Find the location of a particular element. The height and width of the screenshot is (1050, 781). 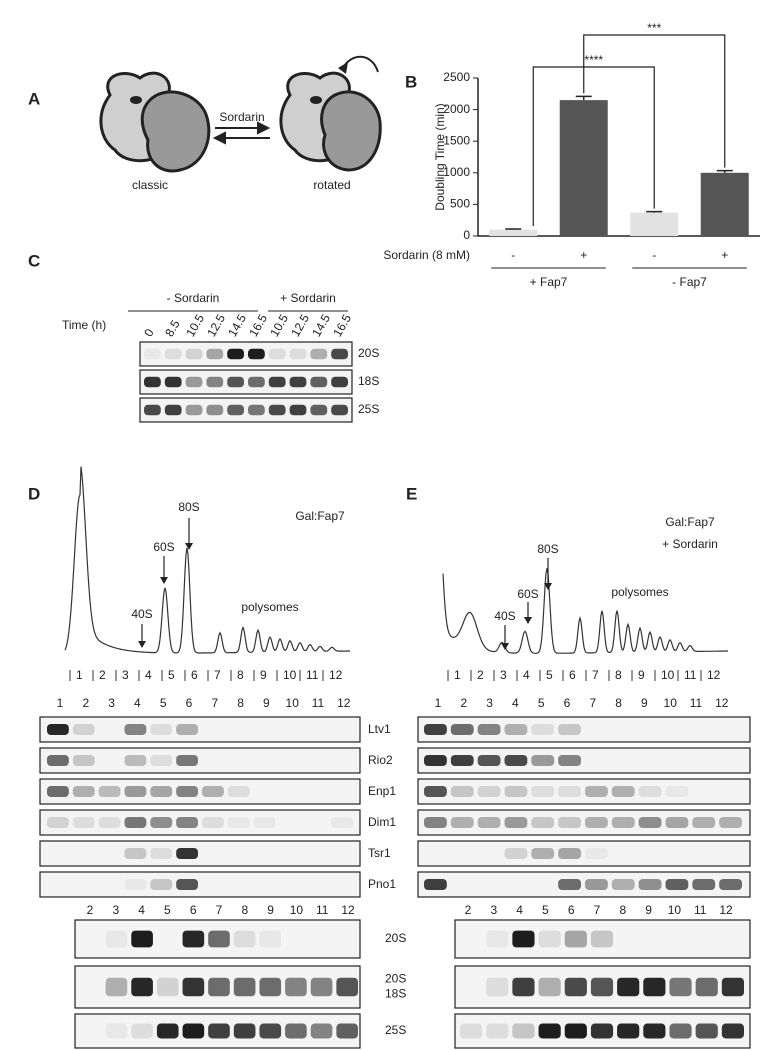

time-value: 12.5 is located at coordinates (216, 326).